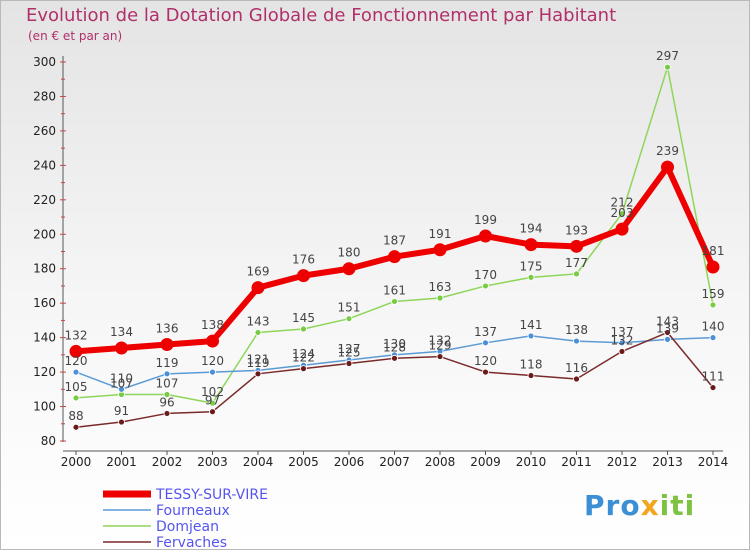 The image size is (750, 550). What do you see at coordinates (713, 251) in the screenshot?
I see `data-label: 181` at bounding box center [713, 251].